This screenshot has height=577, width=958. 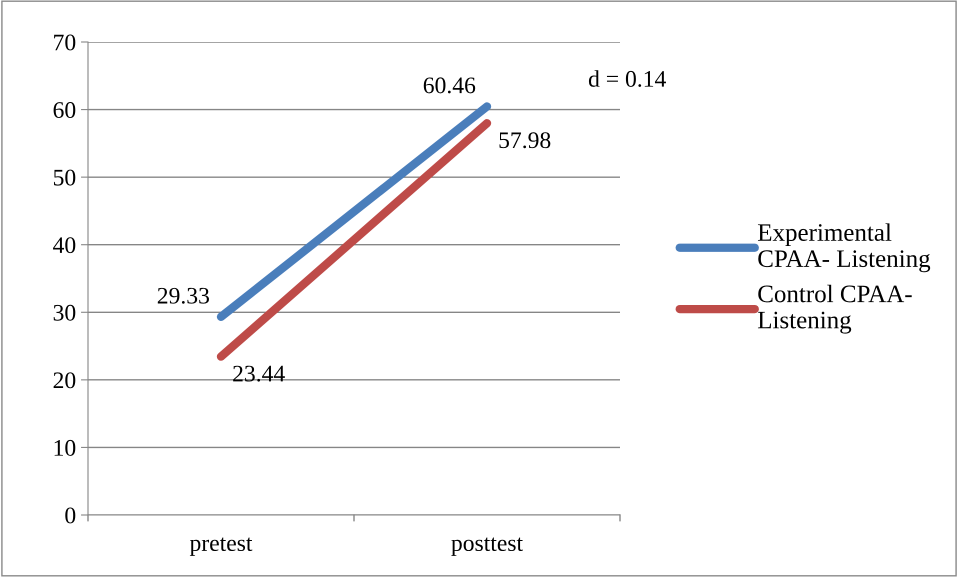 What do you see at coordinates (65, 448) in the screenshot?
I see `y-tick-label: 10` at bounding box center [65, 448].